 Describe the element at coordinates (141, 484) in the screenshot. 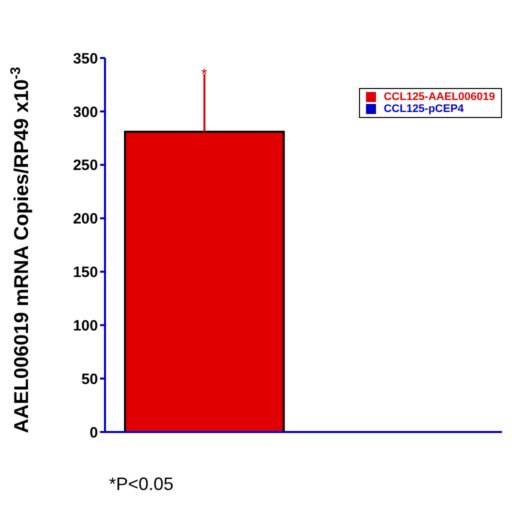

I see `text: *P<0.05` at that location.